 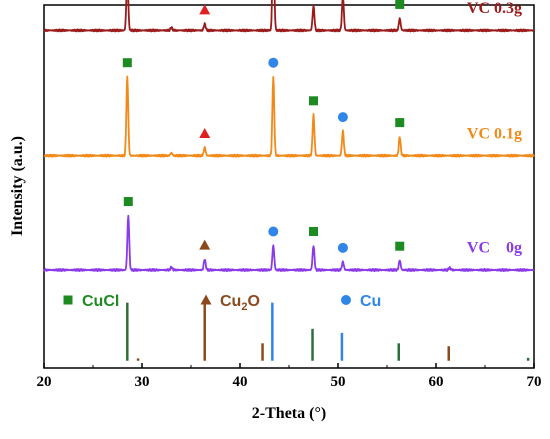 What do you see at coordinates (289, 376) in the screenshot?
I see `x-ticks: 20 30 40 50 60 70` at bounding box center [289, 376].